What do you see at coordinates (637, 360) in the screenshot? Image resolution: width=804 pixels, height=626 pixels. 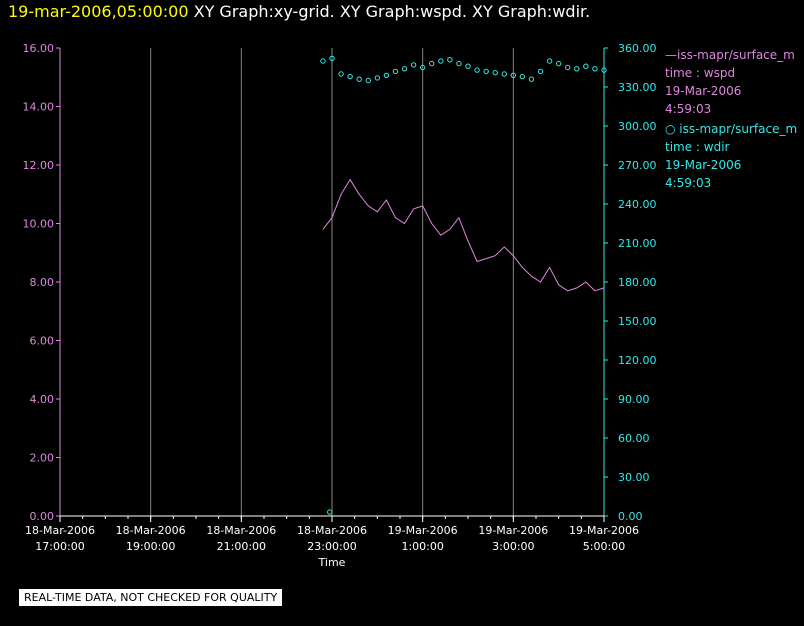 I see `right-tick-label: 120.00` at bounding box center [637, 360].